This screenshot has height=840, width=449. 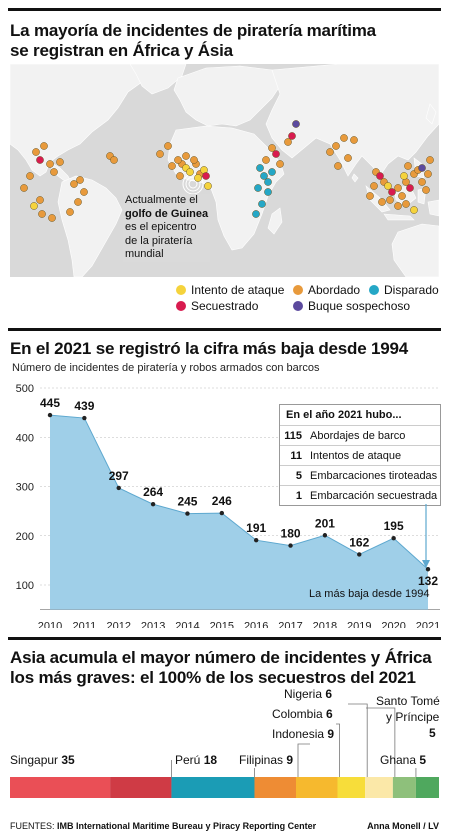 I want to click on x-tick-label: 2012, so click(x=118, y=624).